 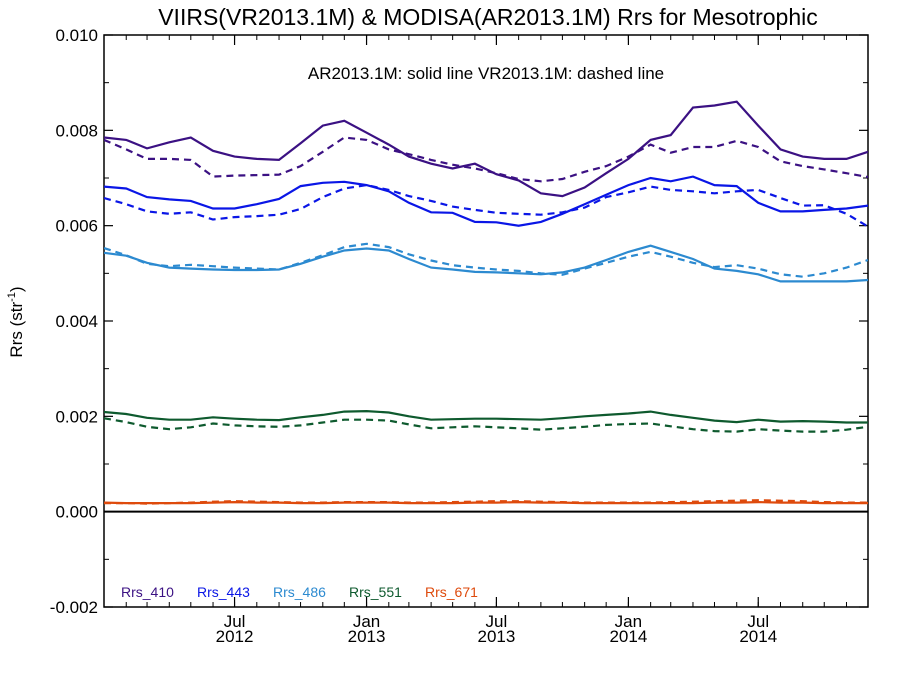 What do you see at coordinates (486, 159) in the screenshot?
I see `series-line-rrs-410-dashed` at bounding box center [486, 159].